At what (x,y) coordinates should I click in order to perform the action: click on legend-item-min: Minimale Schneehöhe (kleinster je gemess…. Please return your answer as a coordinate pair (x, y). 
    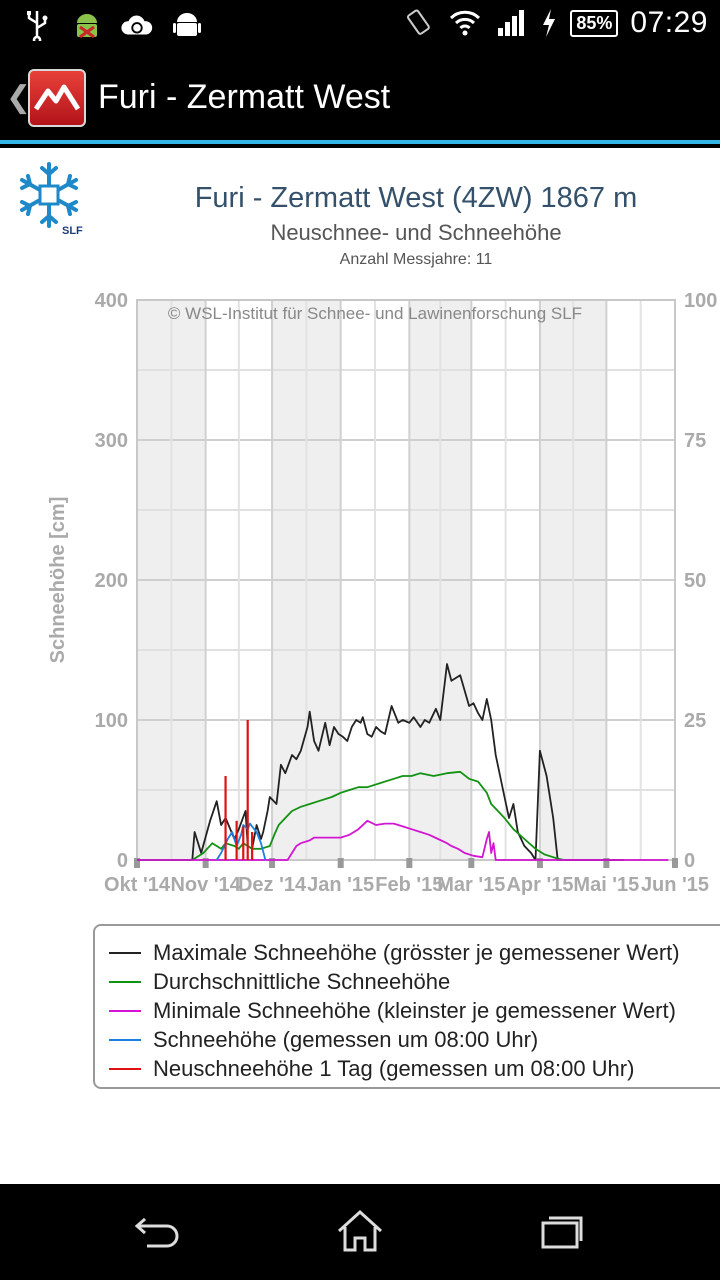
    Looking at the image, I should click on (392, 1010).